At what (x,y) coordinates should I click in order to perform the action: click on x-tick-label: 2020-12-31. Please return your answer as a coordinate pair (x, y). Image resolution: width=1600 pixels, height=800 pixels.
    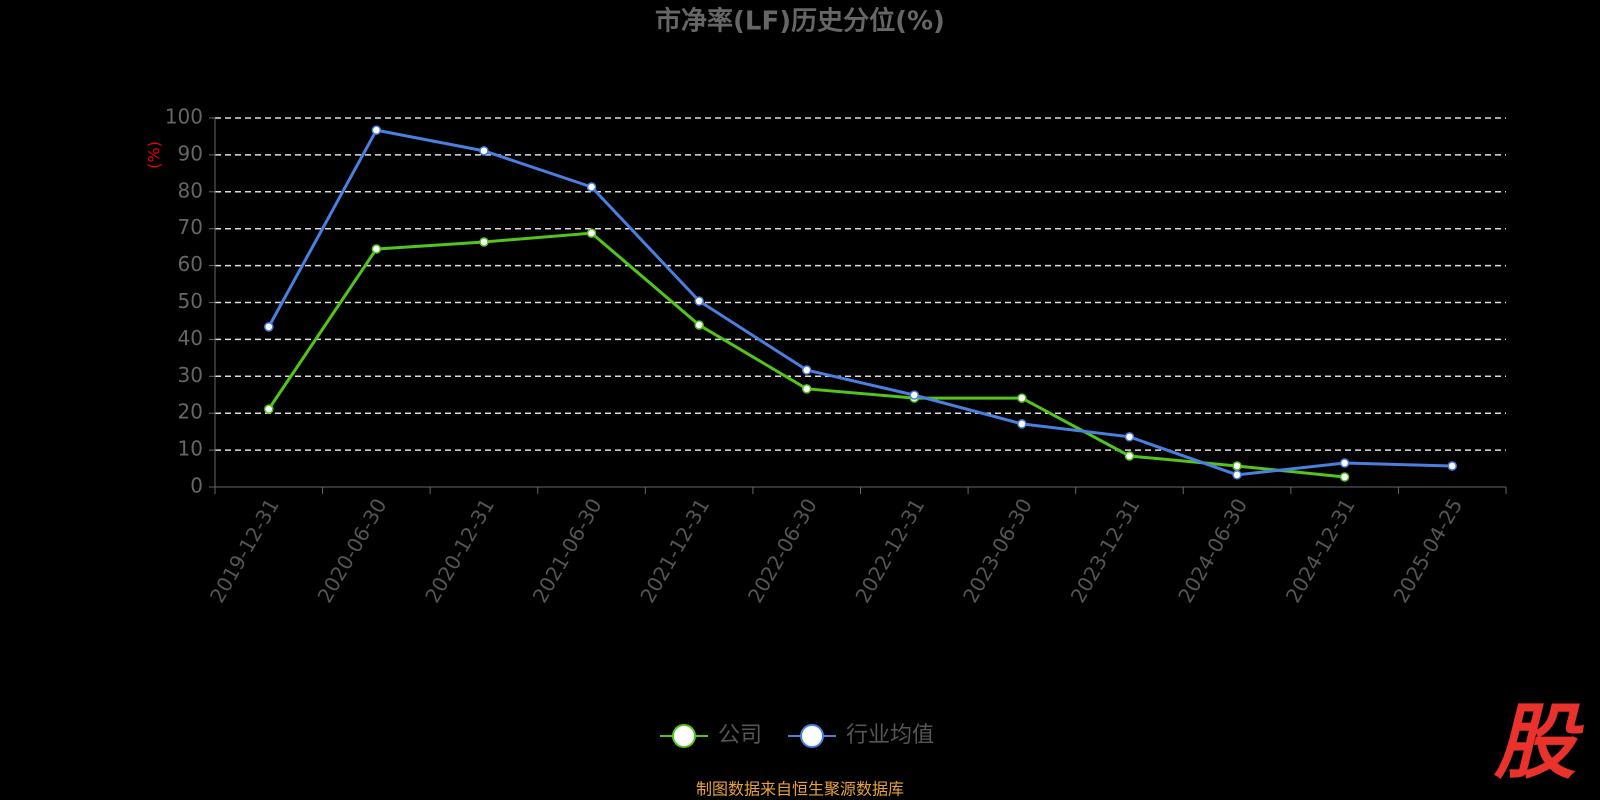
    Looking at the image, I should click on (459, 550).